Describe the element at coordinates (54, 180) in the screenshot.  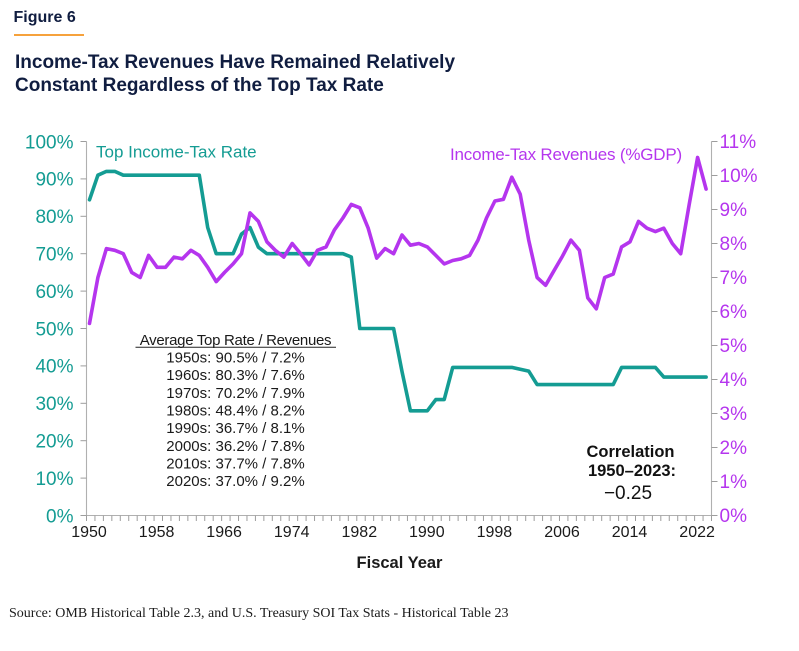
I see `svg-text: 90%` at that location.